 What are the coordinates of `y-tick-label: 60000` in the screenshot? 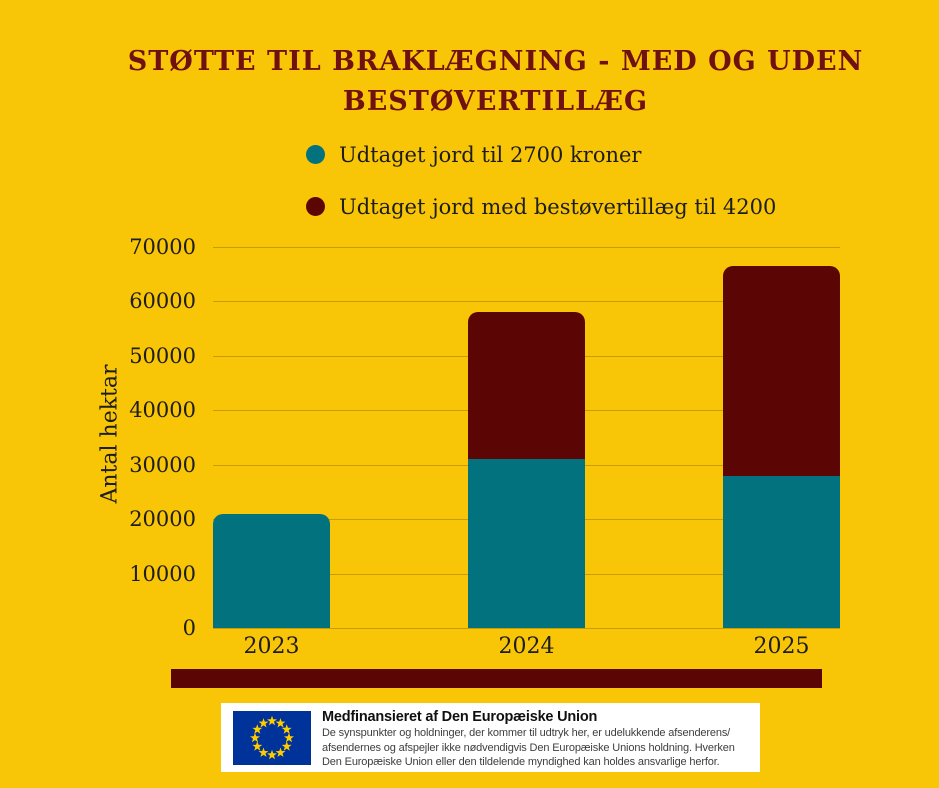 It's located at (162, 301).